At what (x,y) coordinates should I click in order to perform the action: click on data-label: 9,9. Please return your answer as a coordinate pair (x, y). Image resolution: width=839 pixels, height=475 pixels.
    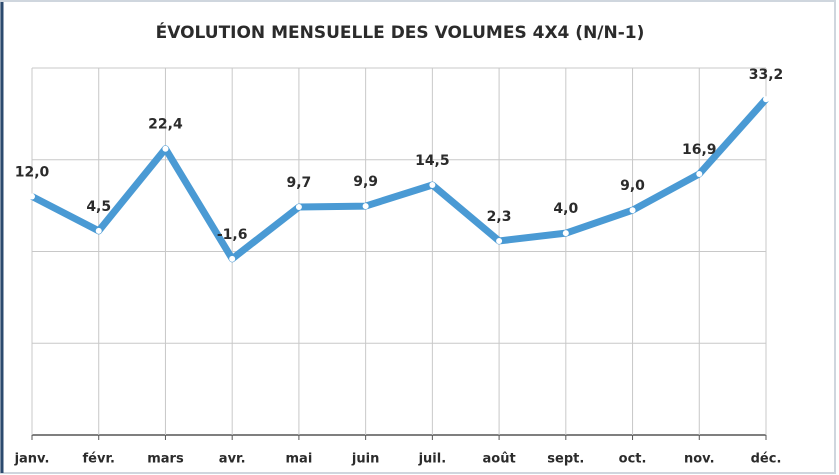
    Looking at the image, I should click on (365, 182).